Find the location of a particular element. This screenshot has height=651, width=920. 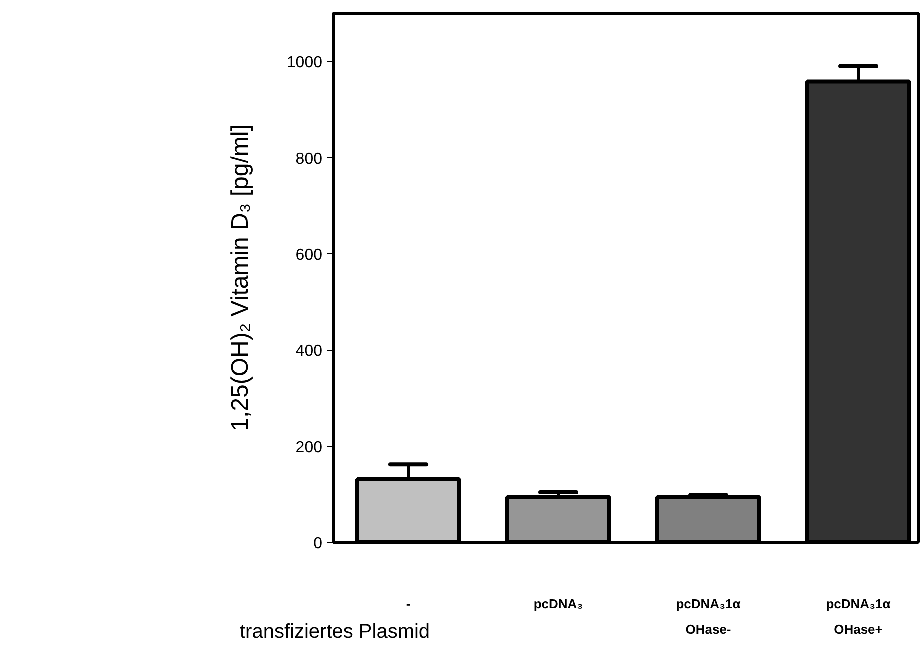

x-tick-label: pcDNA₃ is located at coordinates (559, 604).